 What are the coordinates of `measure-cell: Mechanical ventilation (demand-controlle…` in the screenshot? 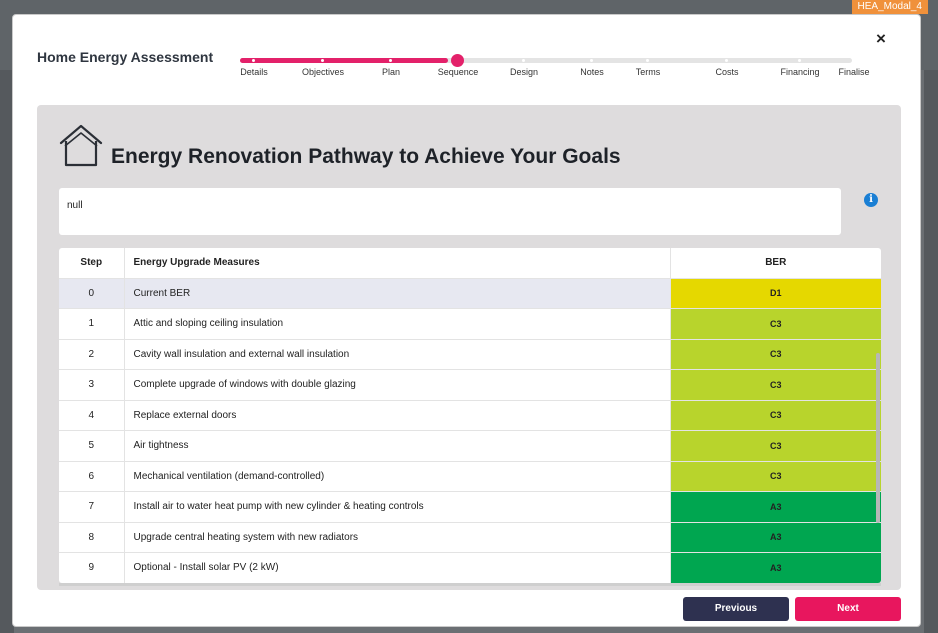 It's located at (397, 476).